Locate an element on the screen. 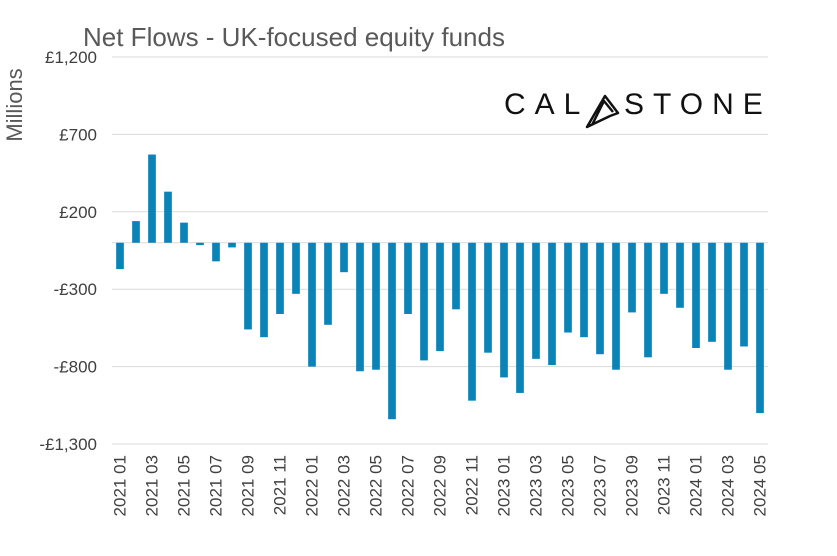 The width and height of the screenshot is (837, 556). x-tick-label: 2022 01 is located at coordinates (312, 485).